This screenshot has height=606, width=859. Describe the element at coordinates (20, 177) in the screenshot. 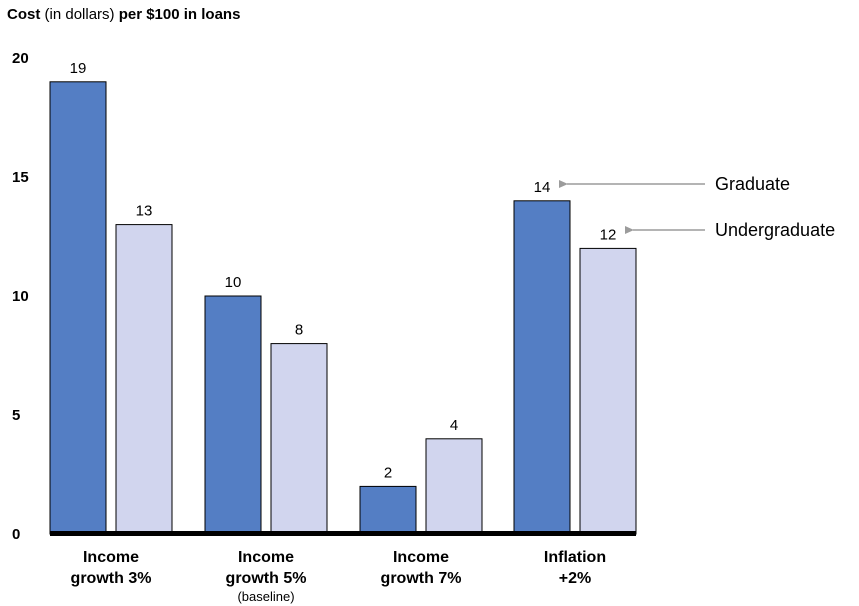

I see `y-tick-label: 15` at that location.